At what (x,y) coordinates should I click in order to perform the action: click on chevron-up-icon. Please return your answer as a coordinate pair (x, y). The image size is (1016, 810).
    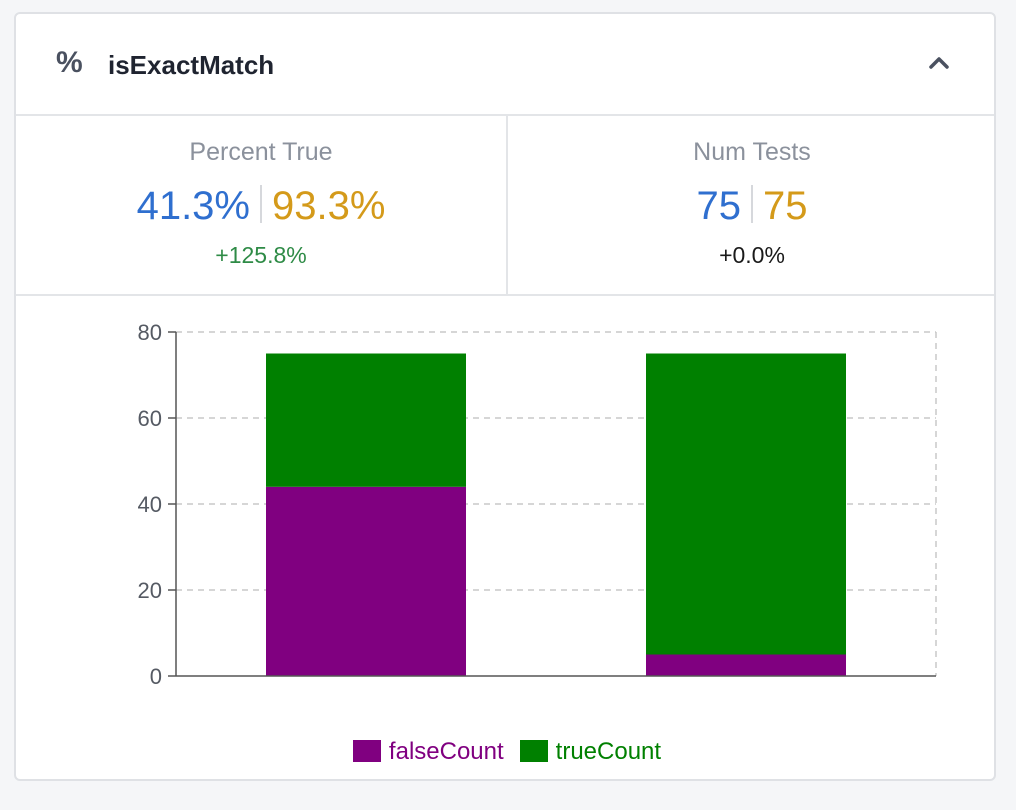
    Looking at the image, I should click on (939, 63).